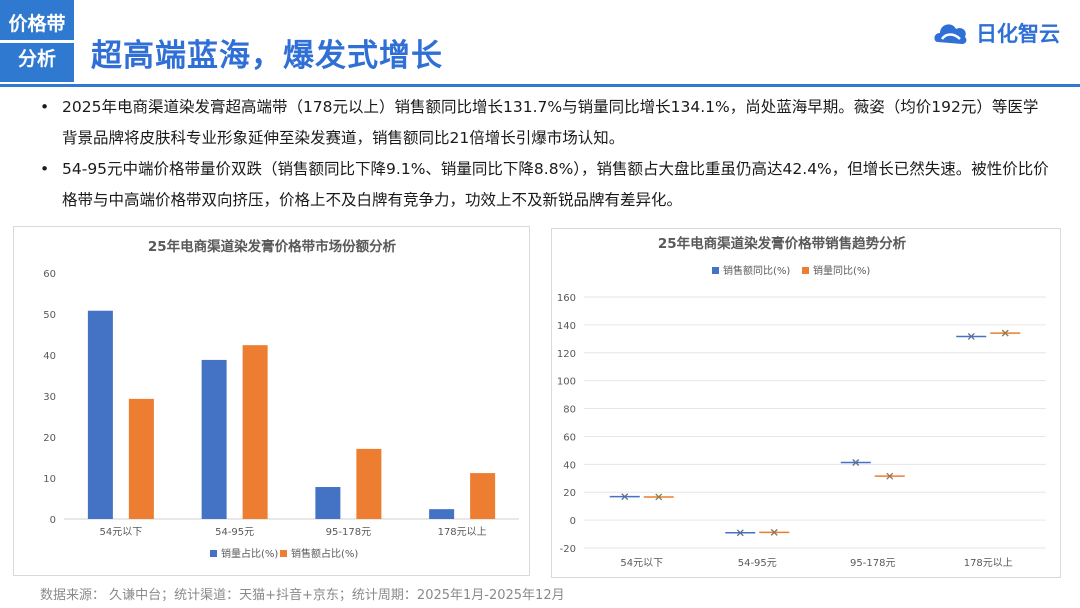 Image resolution: width=1080 pixels, height=608 pixels. I want to click on y-tick-label: 10, so click(49, 479).